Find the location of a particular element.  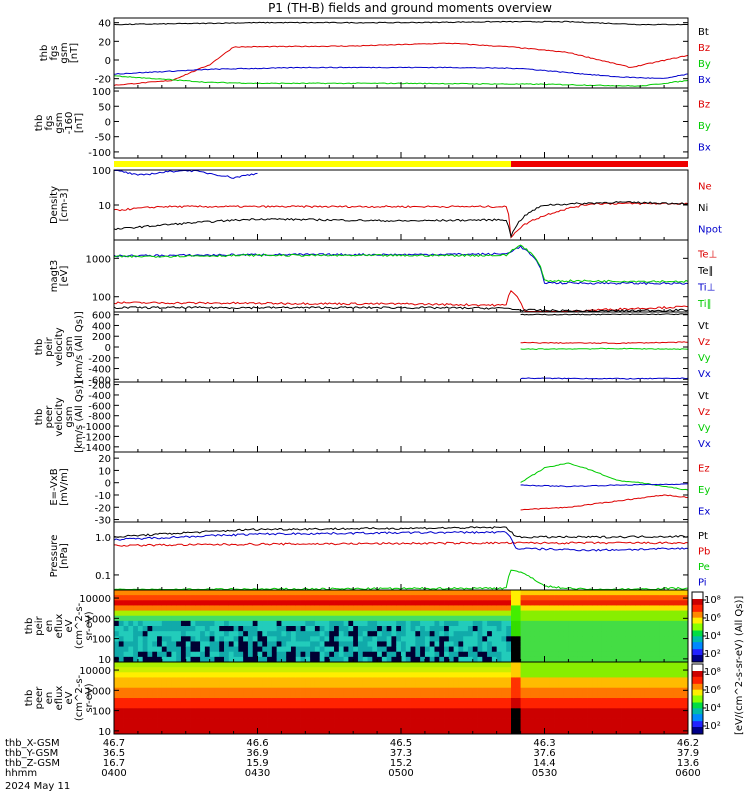

ylabel-peir_vel: velocity is located at coordinates (59, 346).